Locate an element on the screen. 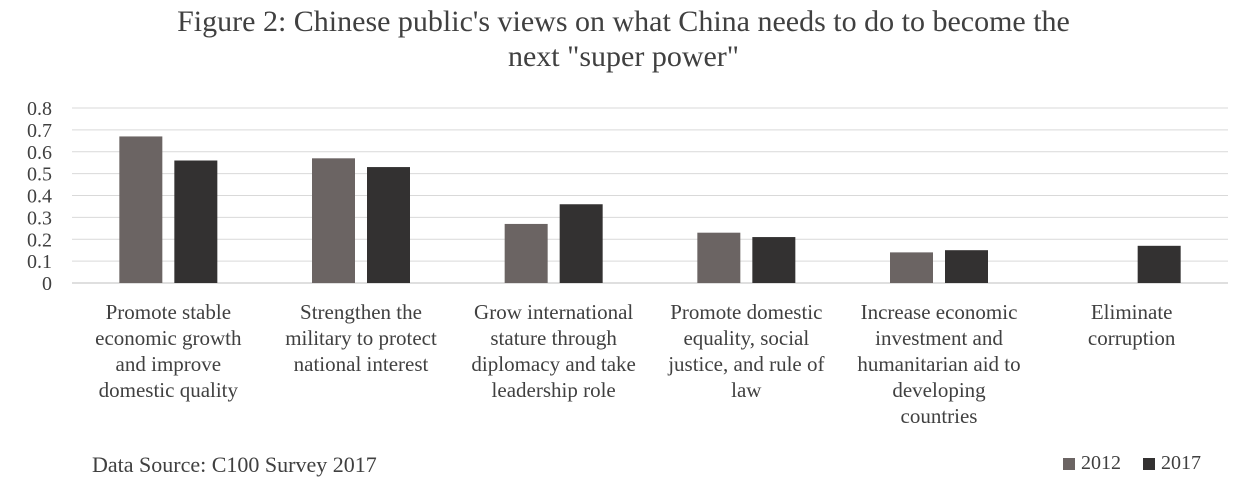  y-axis-ticks: 00.10.20.30.40.50.60.70.8 is located at coordinates (39, 196).